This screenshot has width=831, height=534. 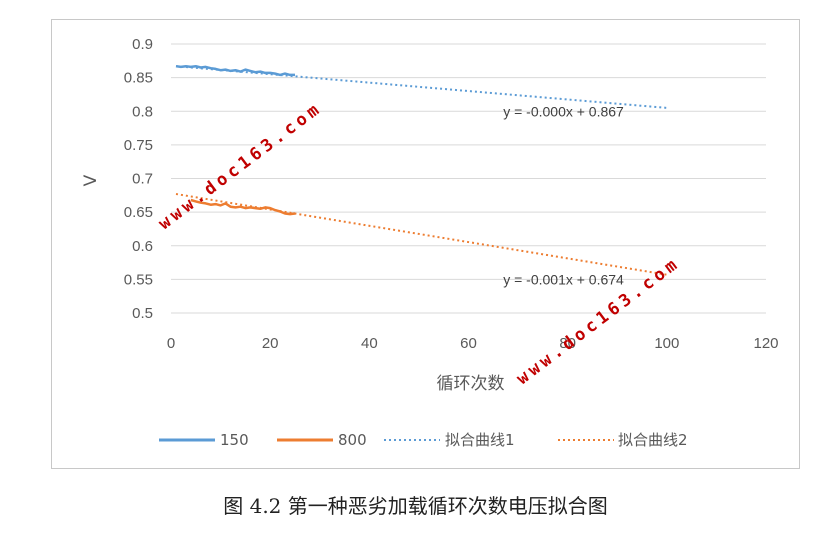 I want to click on y-tick-label: 0.8, so click(x=142, y=111).